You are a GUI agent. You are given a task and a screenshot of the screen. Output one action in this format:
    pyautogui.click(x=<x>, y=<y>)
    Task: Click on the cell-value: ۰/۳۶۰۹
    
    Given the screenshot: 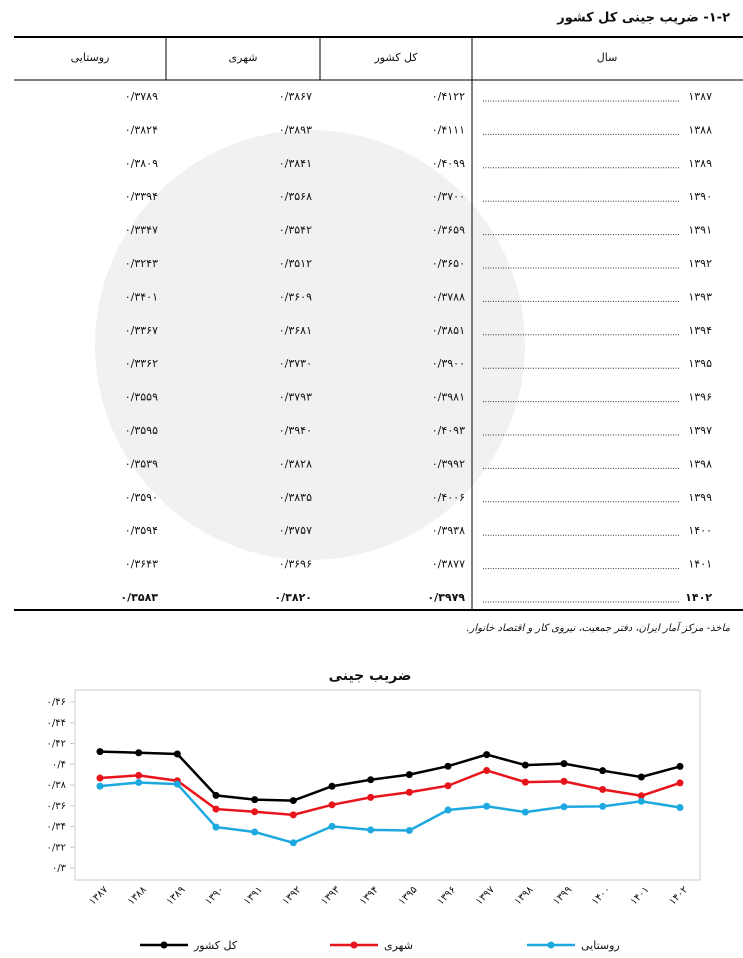 What is the action you would take?
    pyautogui.click(x=295, y=296)
    